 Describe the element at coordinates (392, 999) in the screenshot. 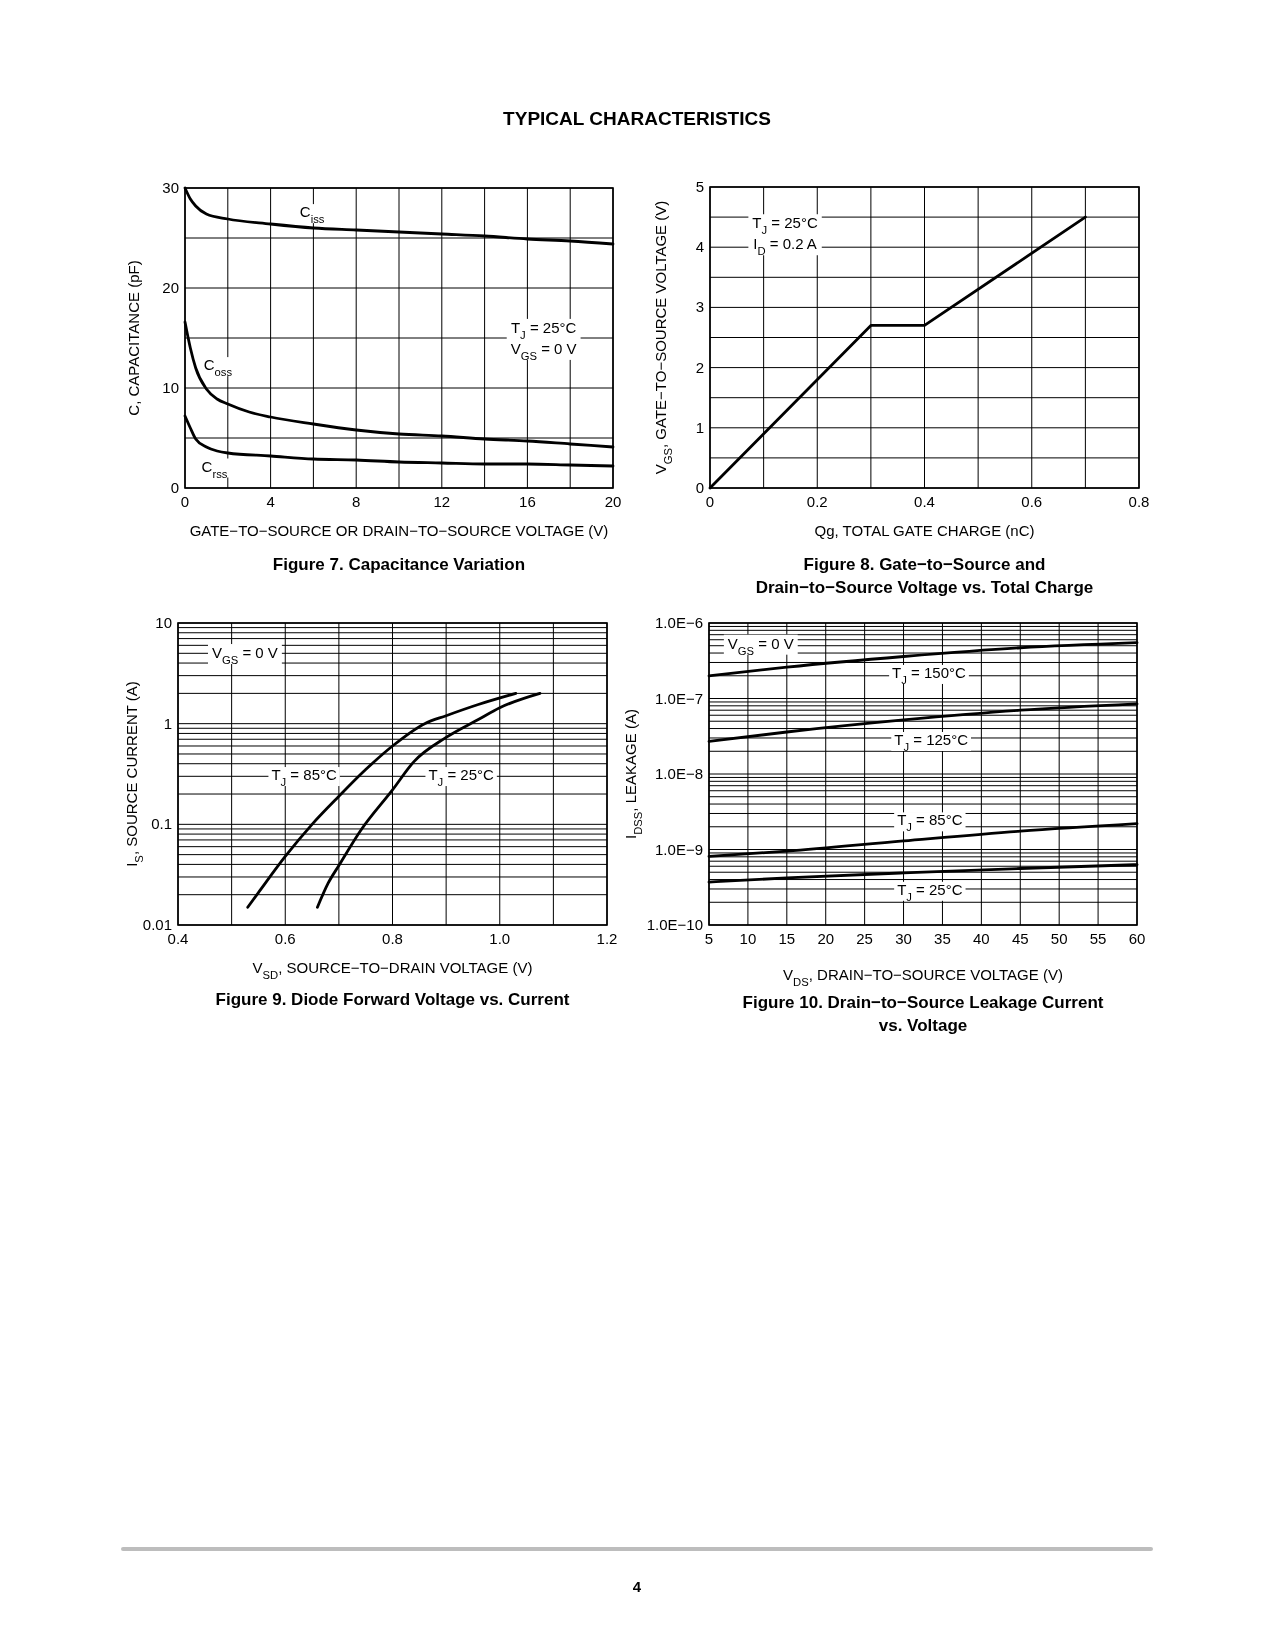

I see `text: Figure 9. Diode Forward Voltage vs. Current` at that location.